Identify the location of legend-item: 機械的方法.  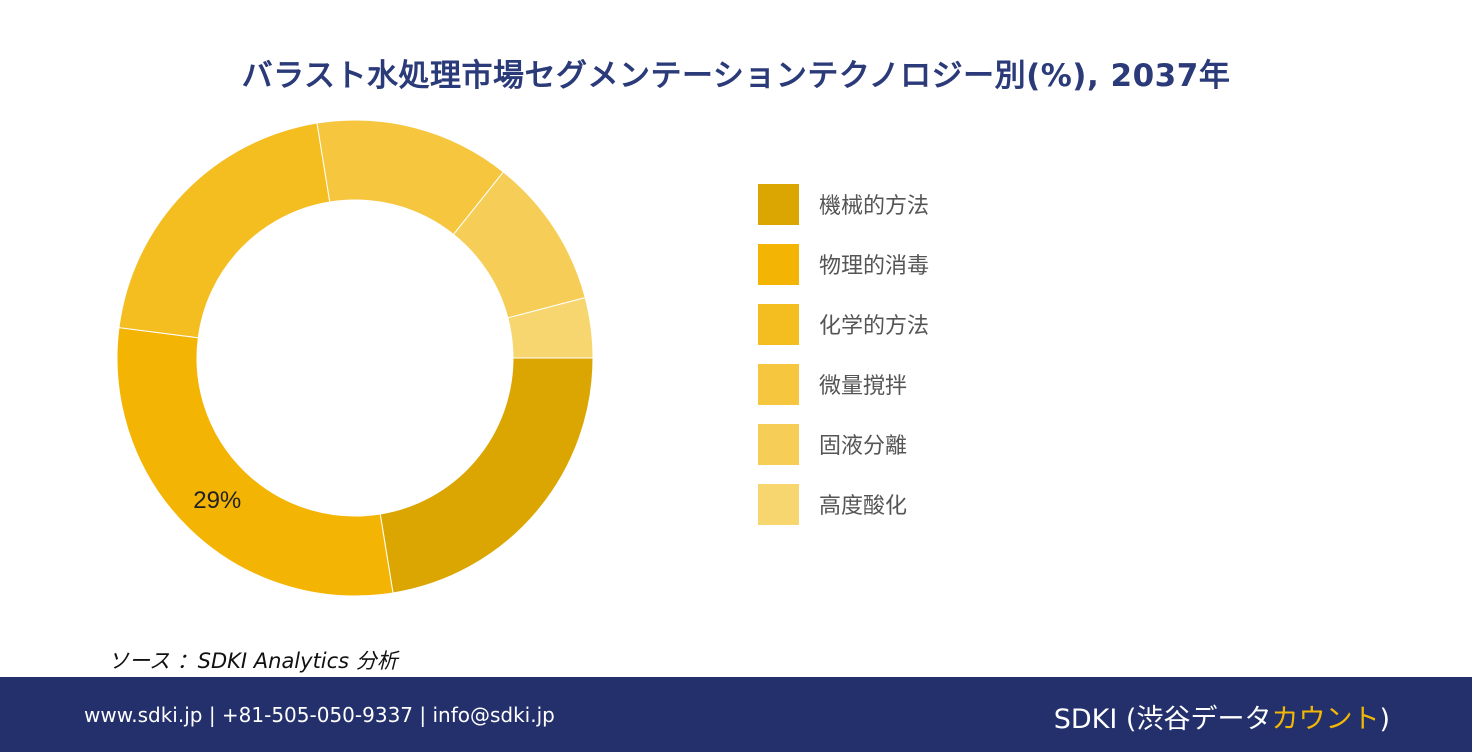
(844, 204).